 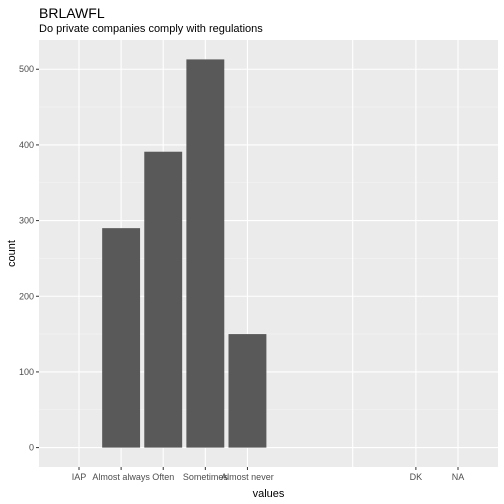 What do you see at coordinates (29, 258) in the screenshot?
I see `y-axis: 0 100 200 300 400 500` at bounding box center [29, 258].